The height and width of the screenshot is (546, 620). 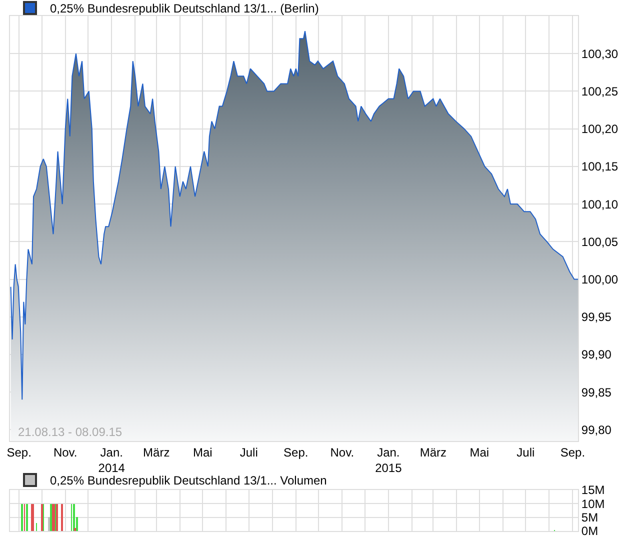 I want to click on y-tick-label: 99,85, so click(x=596, y=392).